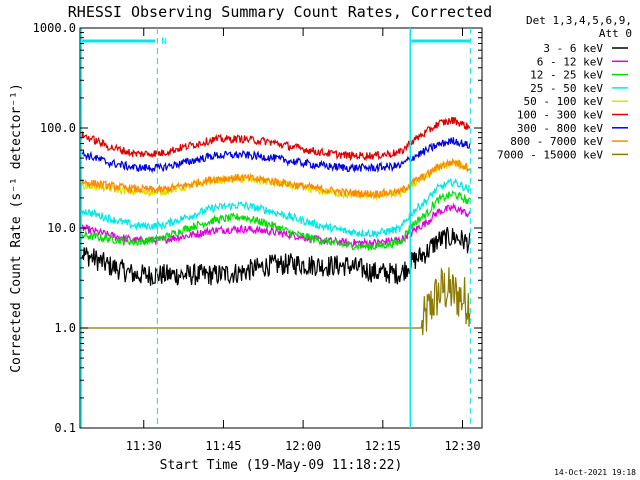 Image resolution: width=640 pixels, height=480 pixels. Describe the element at coordinates (566, 88) in the screenshot. I see `legend-label: 25 - 50 keV` at that location.